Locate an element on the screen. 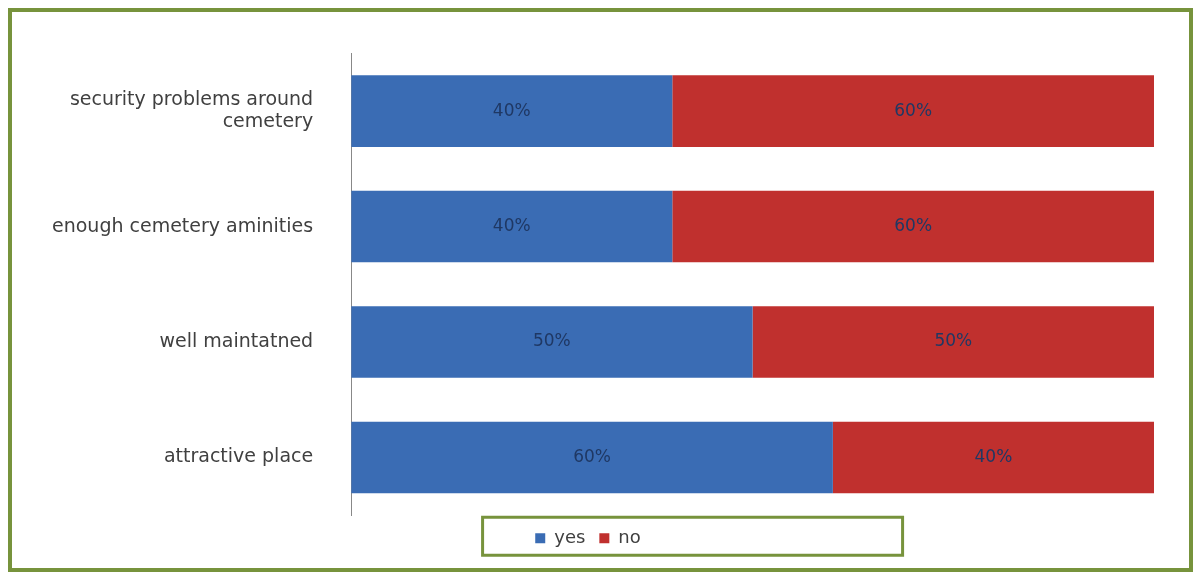 Image resolution: width=1201 pixels, height=580 pixels. y-tick-label: enough cemetery aminities is located at coordinates (182, 224).